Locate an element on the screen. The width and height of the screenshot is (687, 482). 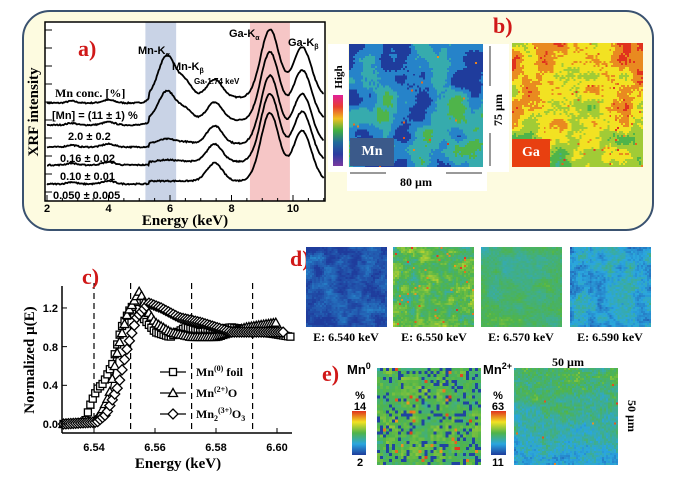
legend: Mn(0) foil Mn(2+)O Mn2(3+)O3 is located at coordinates (202, 393).